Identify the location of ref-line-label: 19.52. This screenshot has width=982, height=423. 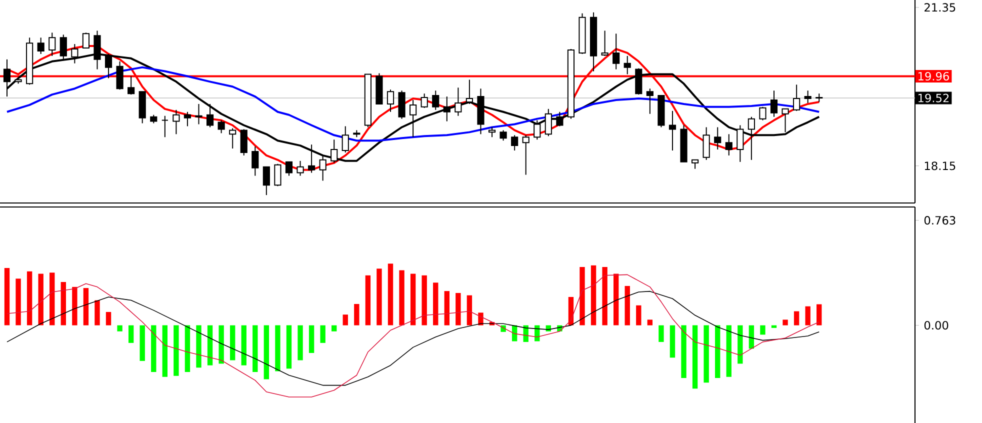
(933, 98).